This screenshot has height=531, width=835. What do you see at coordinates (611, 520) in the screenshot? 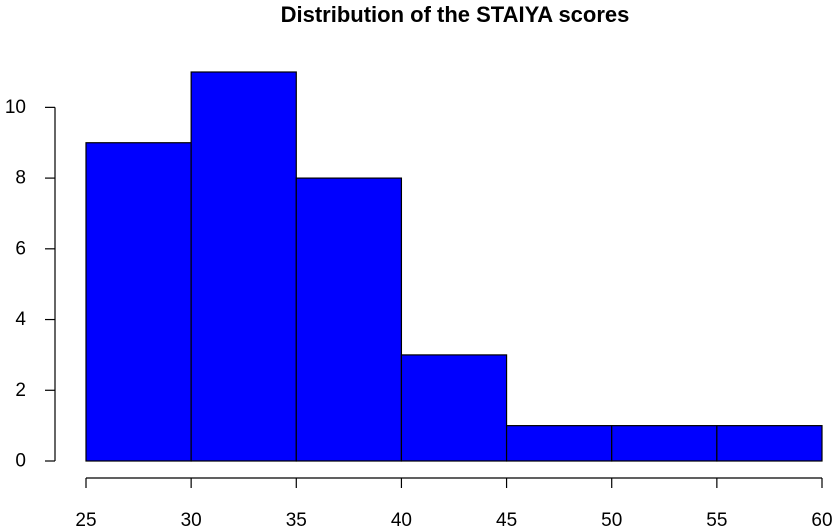
I see `x-tick-label: 50` at bounding box center [611, 520].